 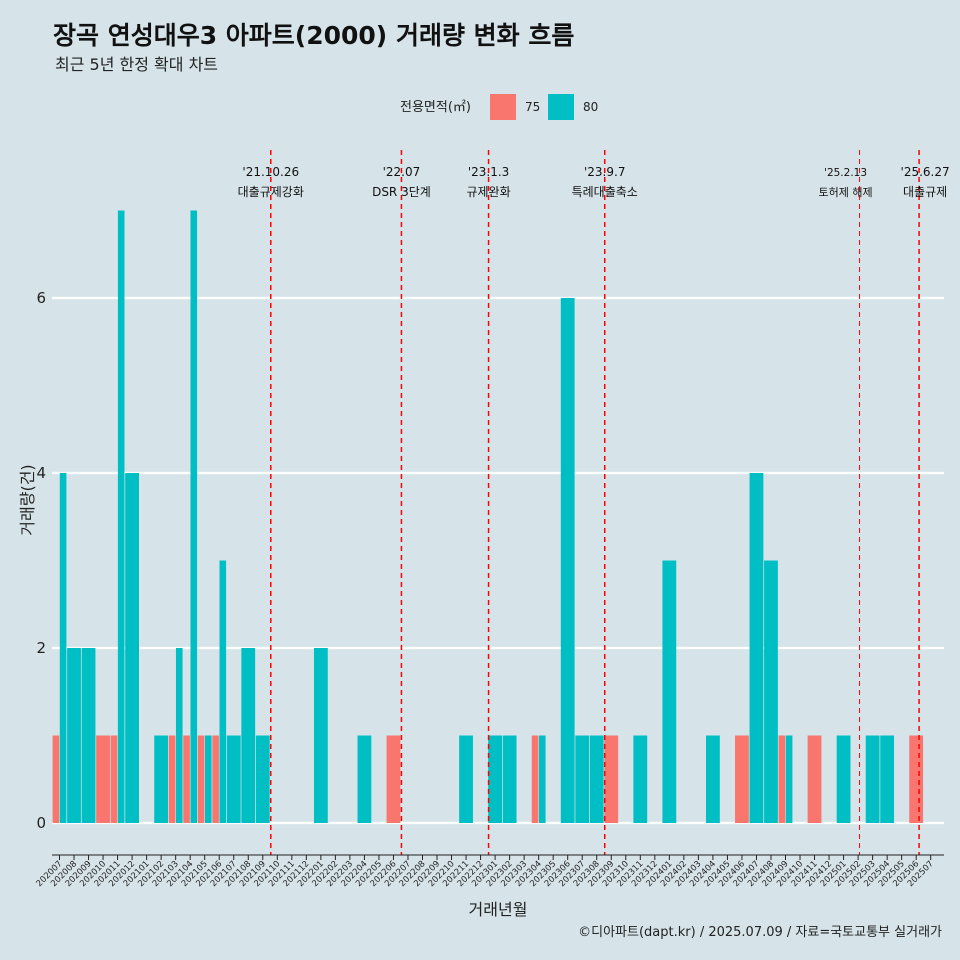 I want to click on event-date-5: '25.6.27, so click(x=925, y=172).